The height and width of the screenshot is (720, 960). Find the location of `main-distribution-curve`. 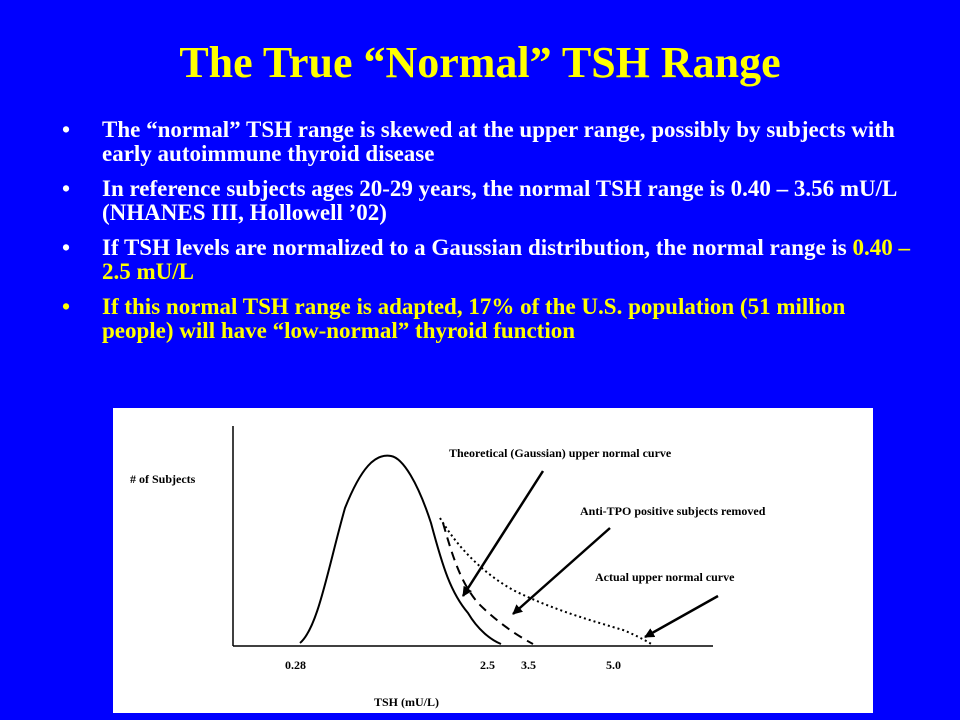

main-distribution-curve is located at coordinates (400, 549).